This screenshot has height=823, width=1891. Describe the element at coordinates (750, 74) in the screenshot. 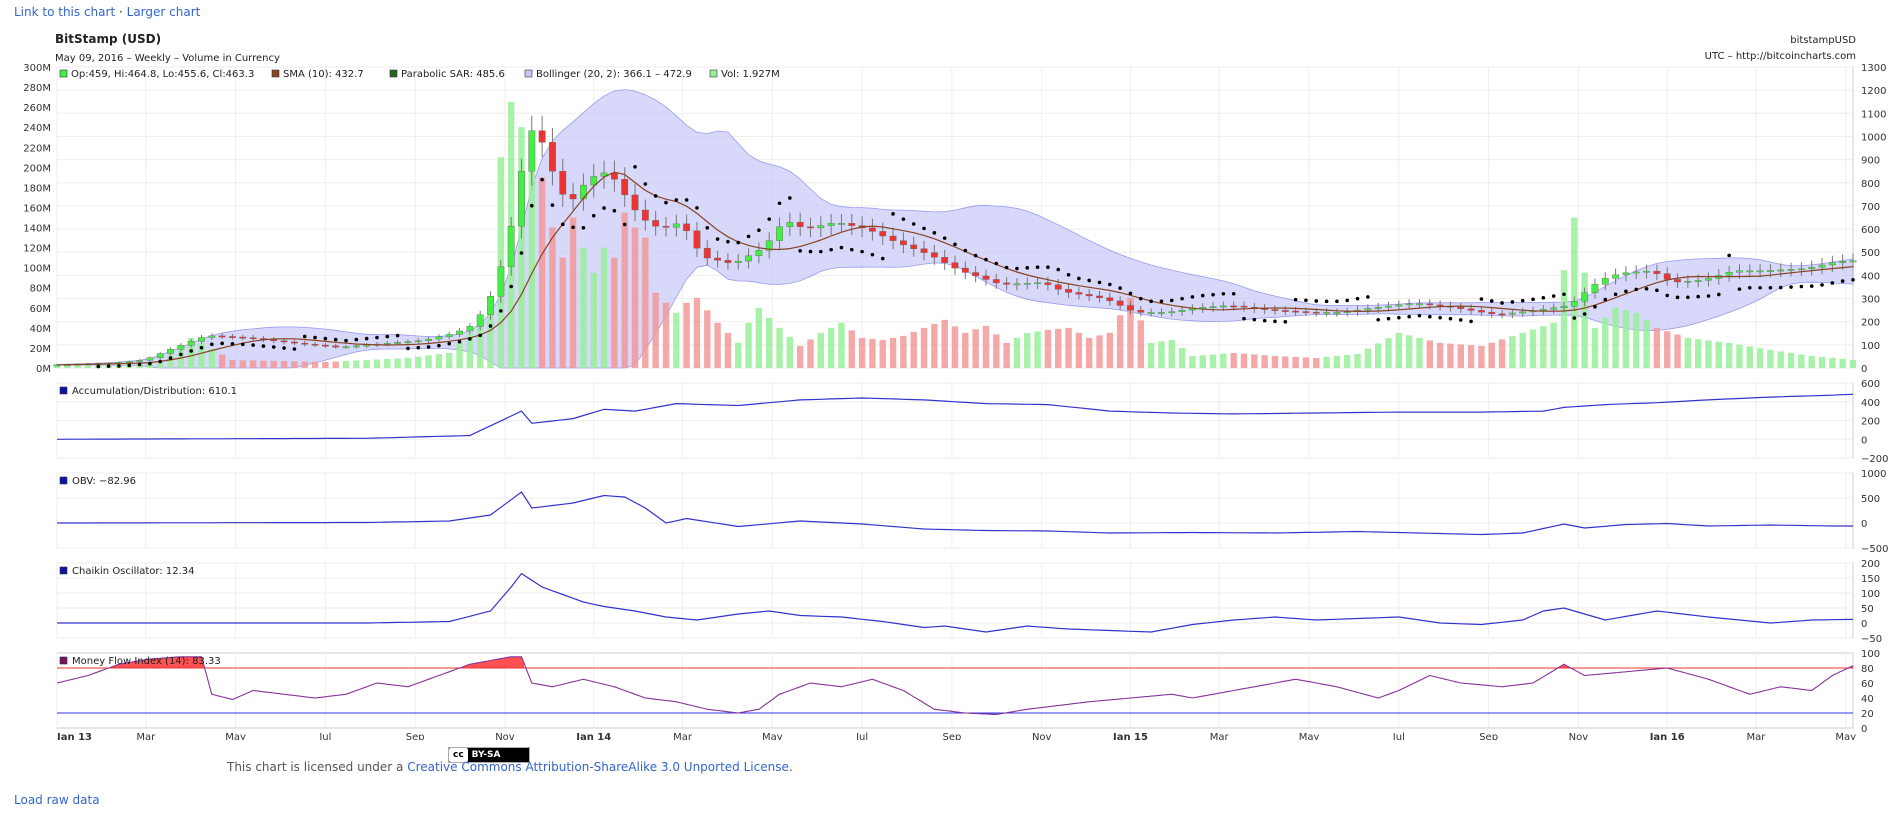

I see `legend-vol: Vol: 1.927M` at that location.